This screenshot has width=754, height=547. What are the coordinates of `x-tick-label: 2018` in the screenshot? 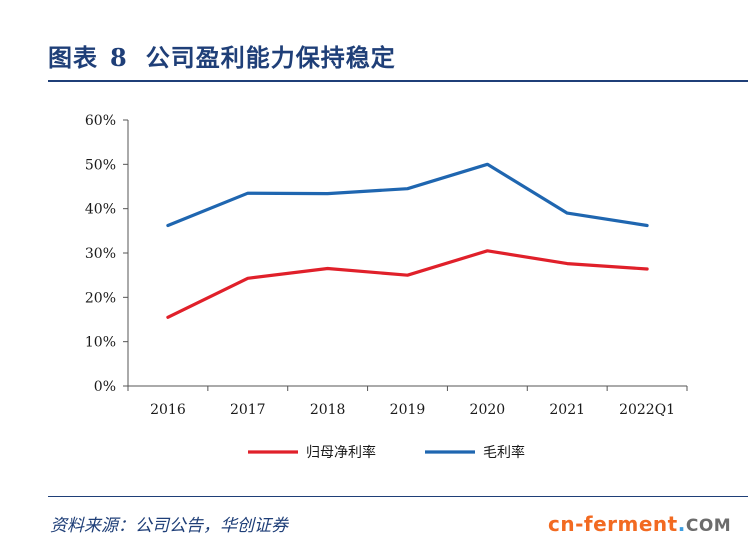 It's located at (328, 410).